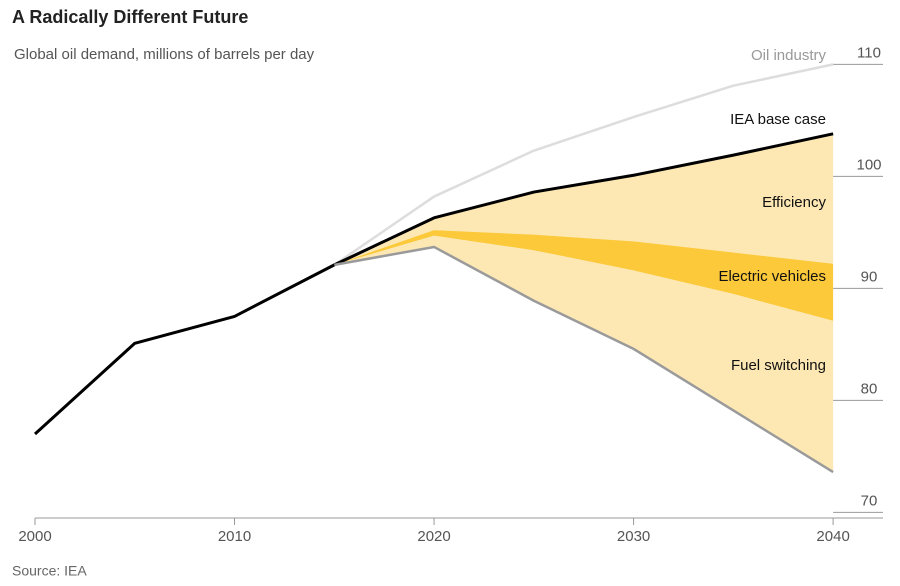 The height and width of the screenshot is (586, 900). Describe the element at coordinates (832, 536) in the screenshot. I see `x-tick-label: 2040` at that location.